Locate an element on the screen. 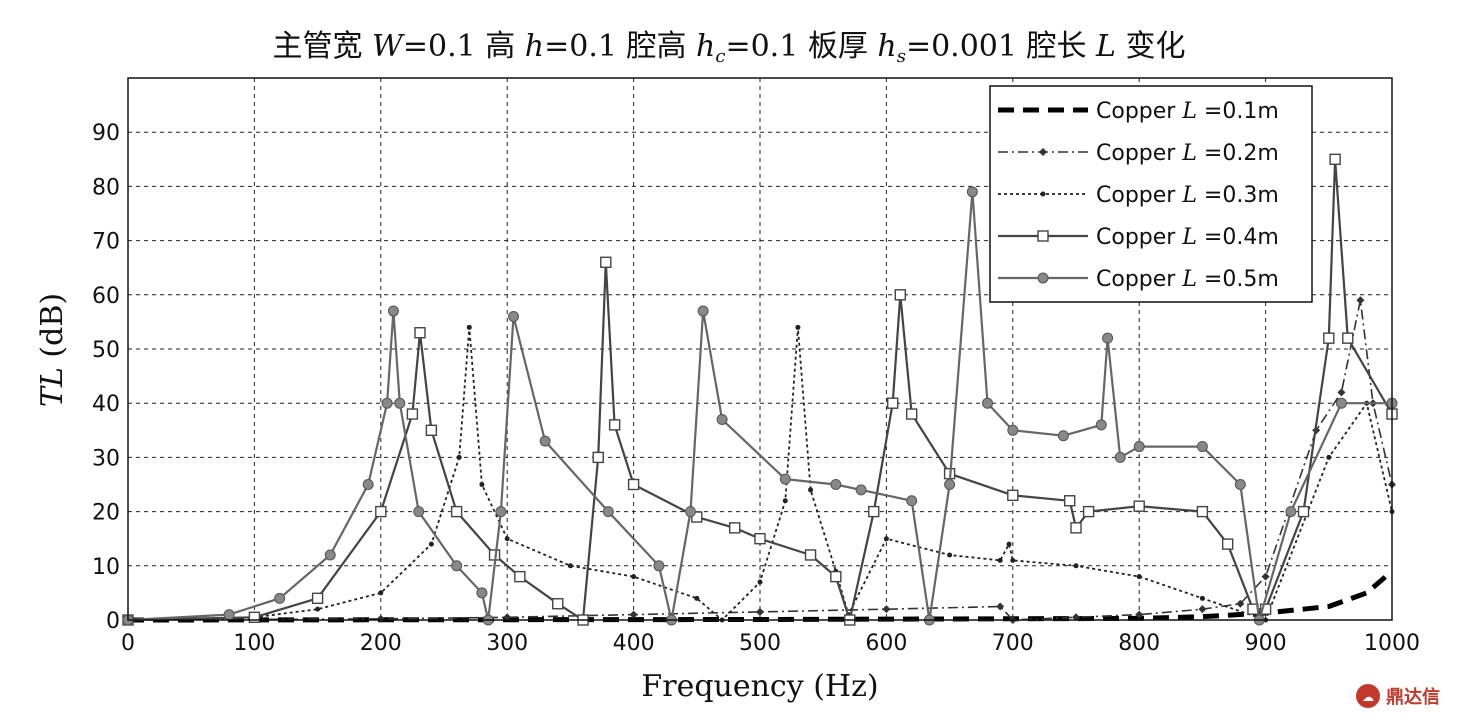  watermark-text: 鼎达信 is located at coordinates (1413, 697).